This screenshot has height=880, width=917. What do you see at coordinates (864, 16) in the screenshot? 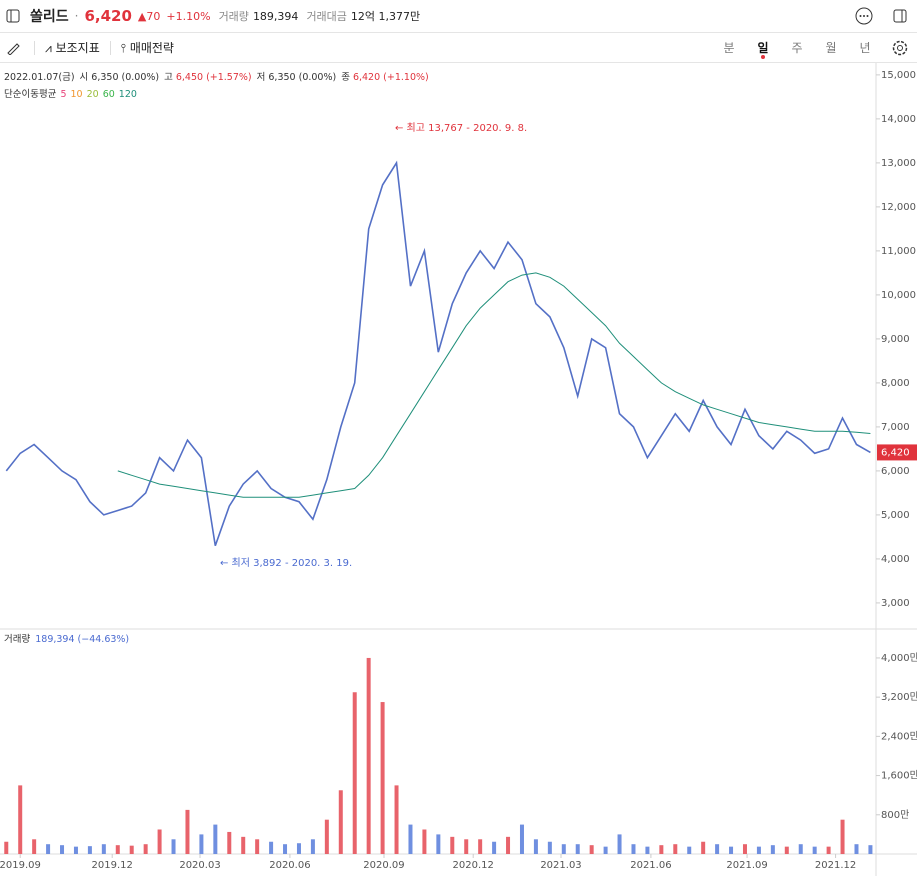
I see `more-icon` at bounding box center [864, 16].